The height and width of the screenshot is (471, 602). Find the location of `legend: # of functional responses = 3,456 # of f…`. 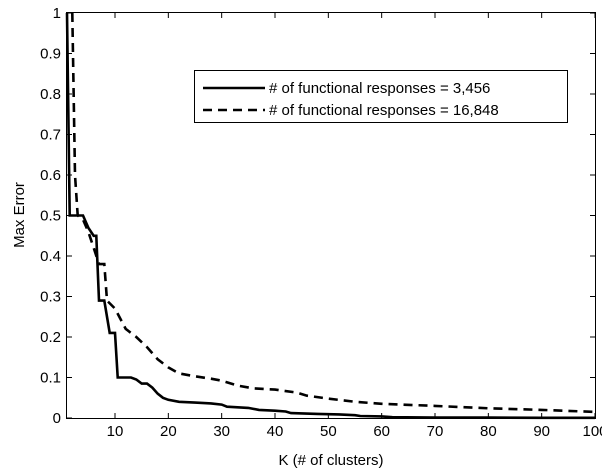

legend: # of functional responses = 3,456 # of f… is located at coordinates (381, 96).